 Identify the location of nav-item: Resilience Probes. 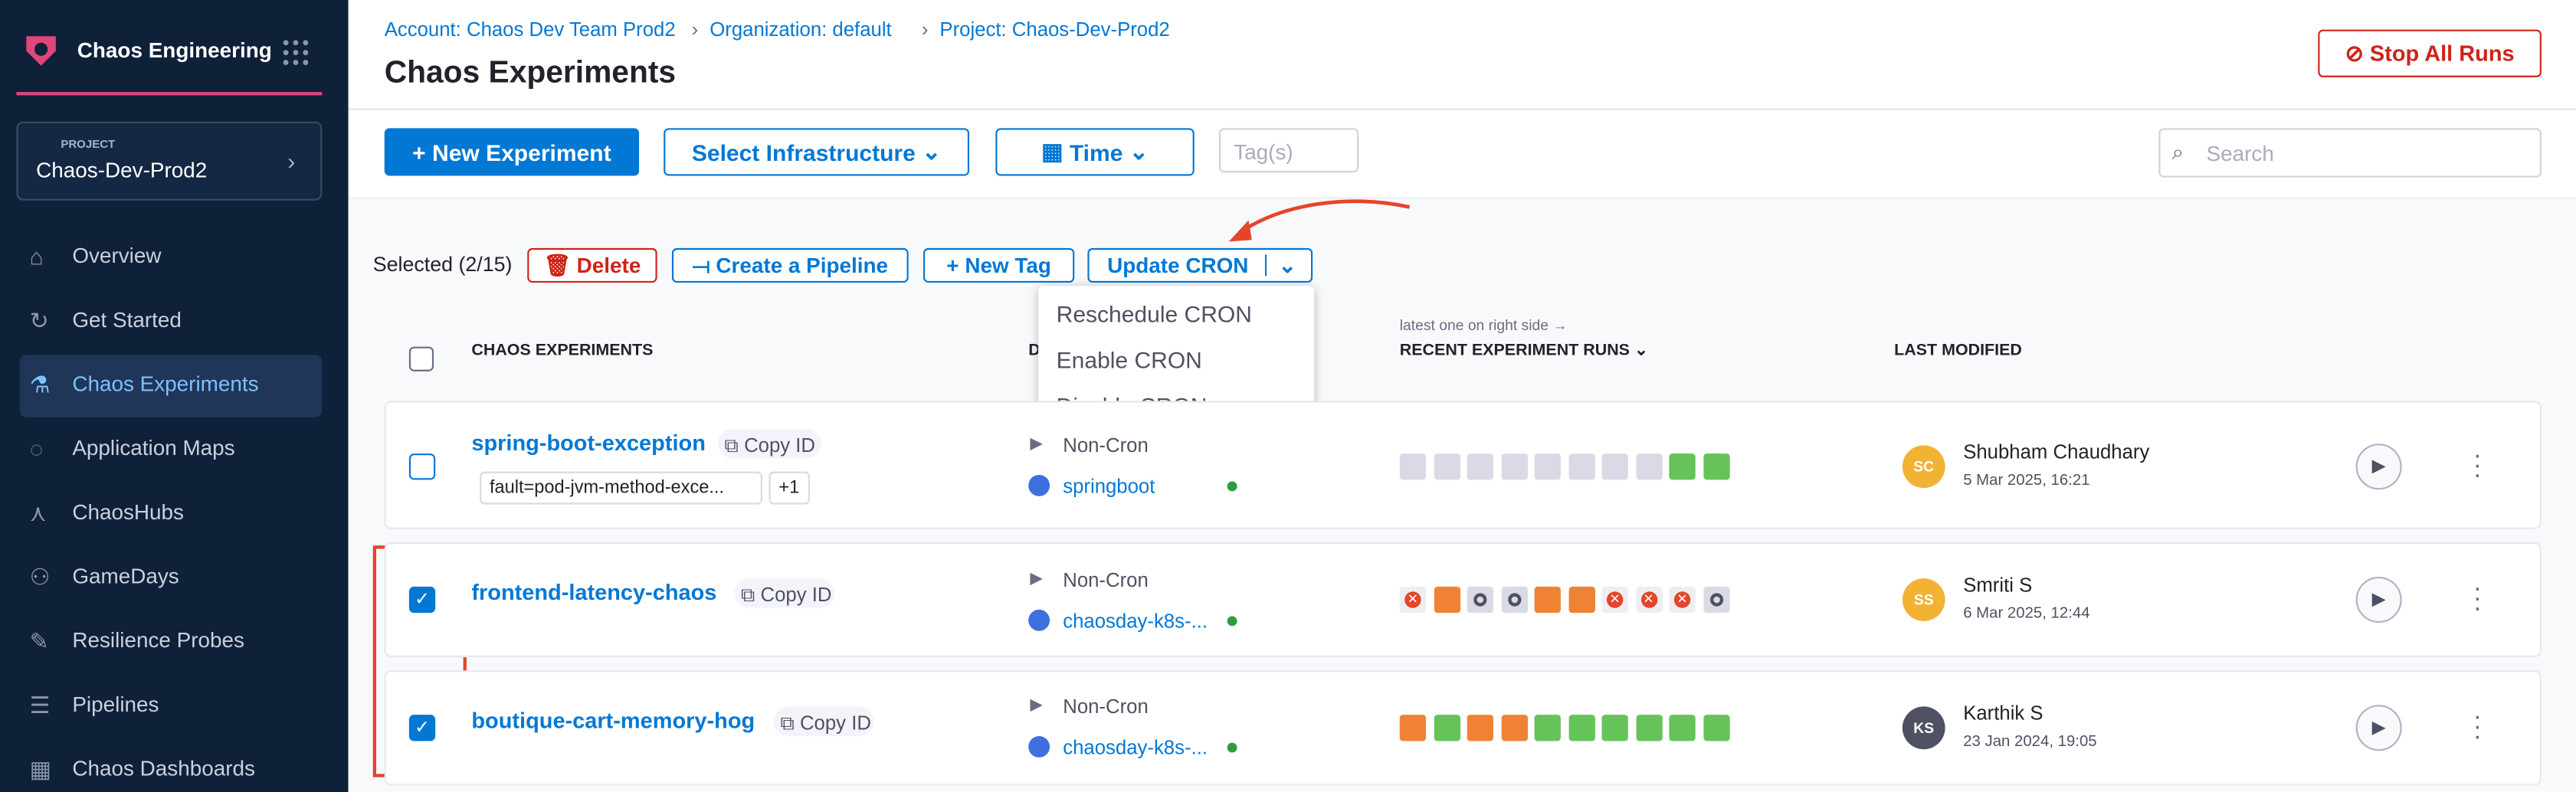
(159, 640).